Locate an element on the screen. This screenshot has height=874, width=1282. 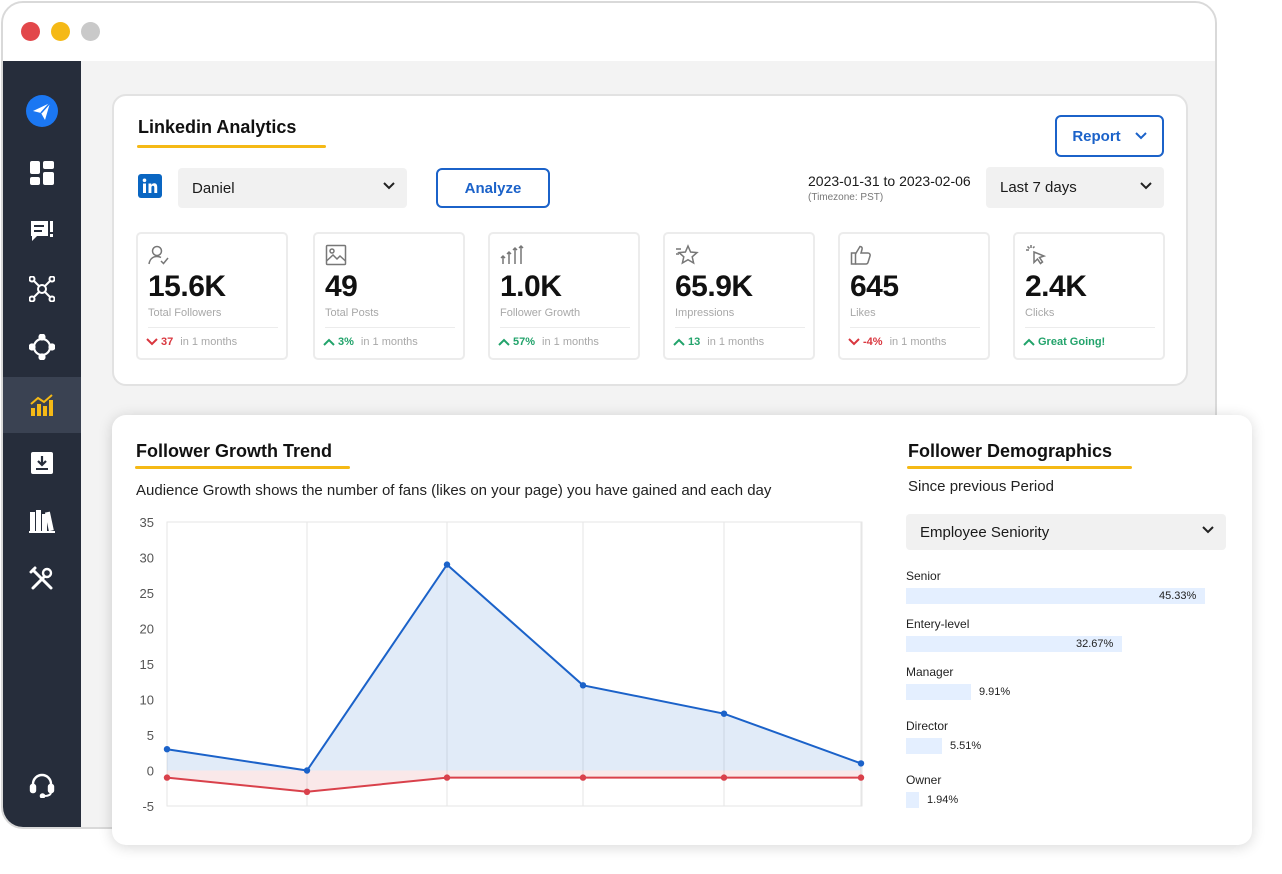
title-underline is located at coordinates (231, 146).